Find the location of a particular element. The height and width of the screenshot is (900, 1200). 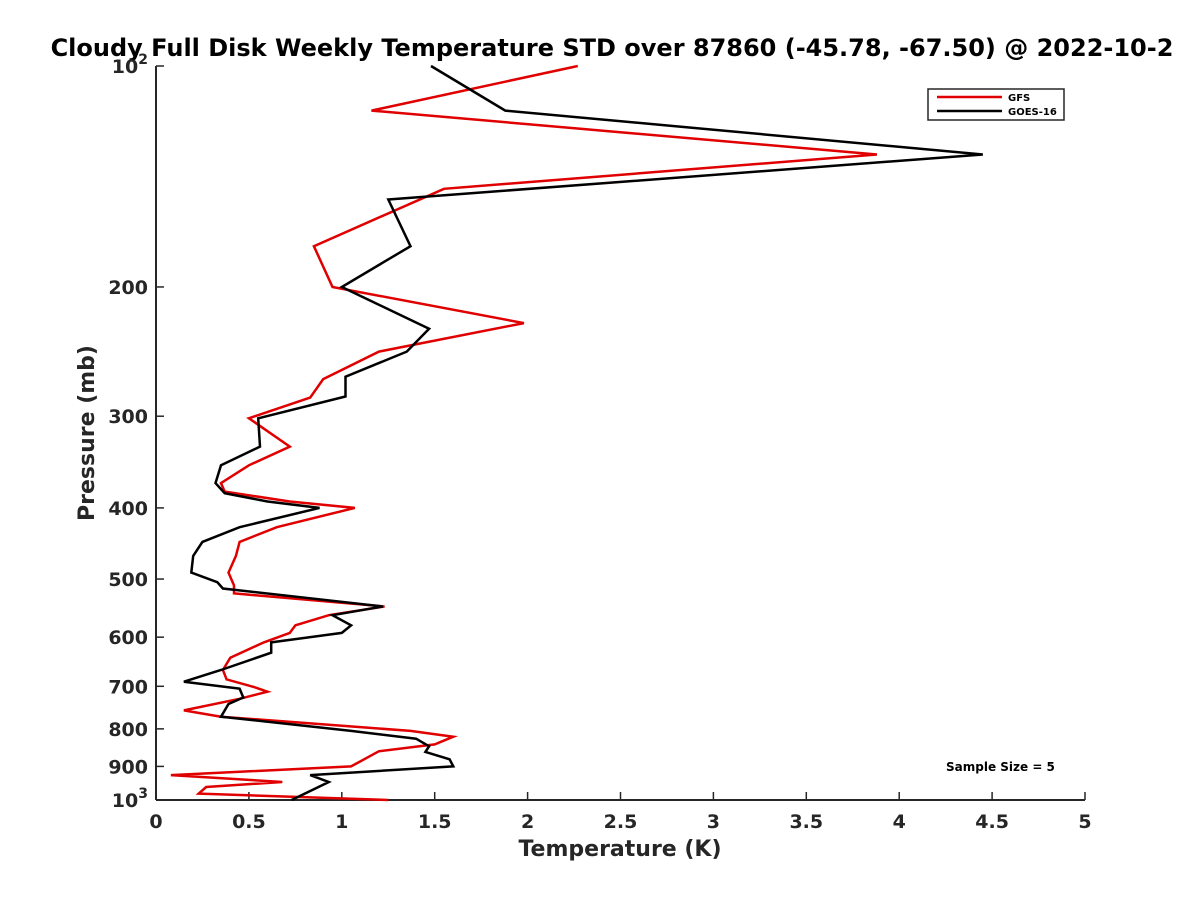

x-tick-label: 0.5 is located at coordinates (249, 822).